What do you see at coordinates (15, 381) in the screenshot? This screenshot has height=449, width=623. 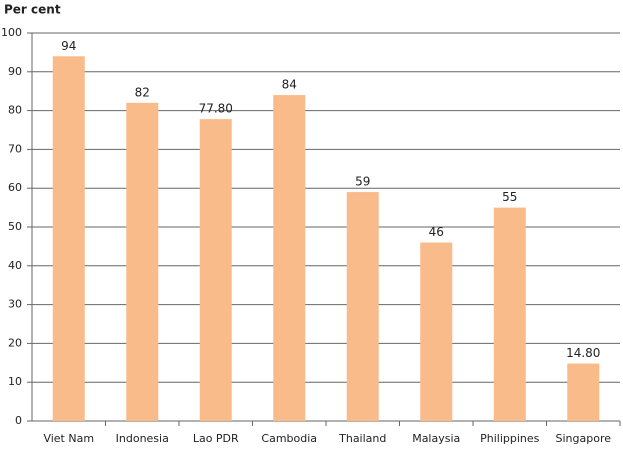 I see `y-tick-label: 10` at bounding box center [15, 381].